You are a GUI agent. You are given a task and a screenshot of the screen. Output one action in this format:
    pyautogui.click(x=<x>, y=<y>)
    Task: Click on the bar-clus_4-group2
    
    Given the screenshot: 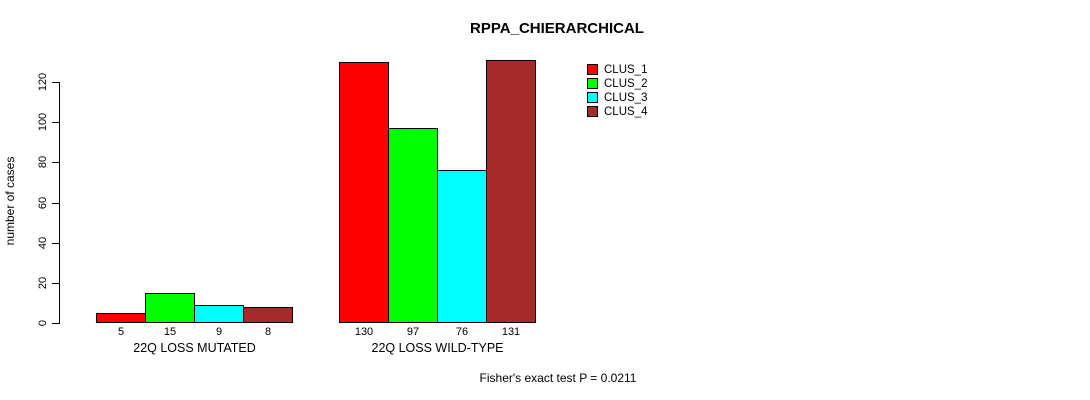 What is the action you would take?
    pyautogui.click(x=511, y=191)
    